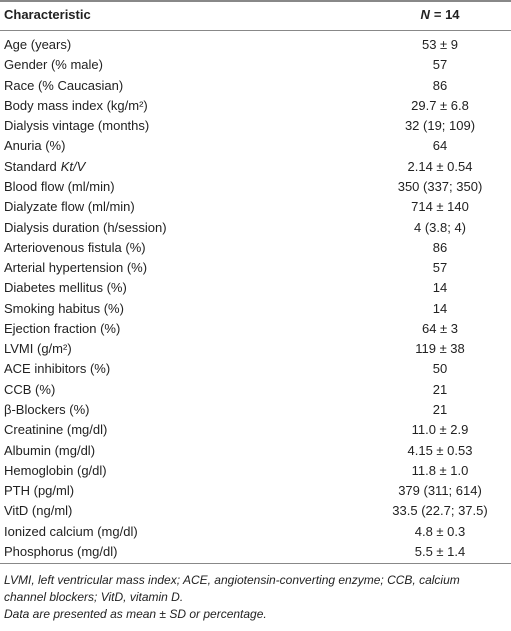 This screenshot has height=631, width=511. I want to click on row-label-part: Standard, so click(30, 166).